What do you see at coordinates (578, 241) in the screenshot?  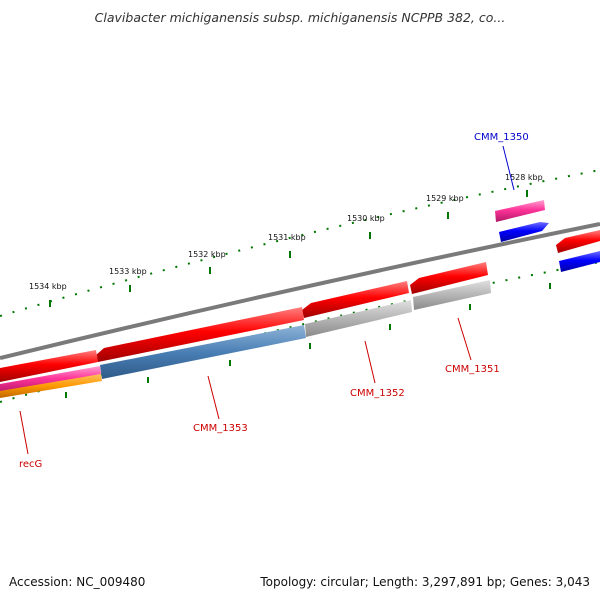 I see `cds-reverse-right` at bounding box center [578, 241].